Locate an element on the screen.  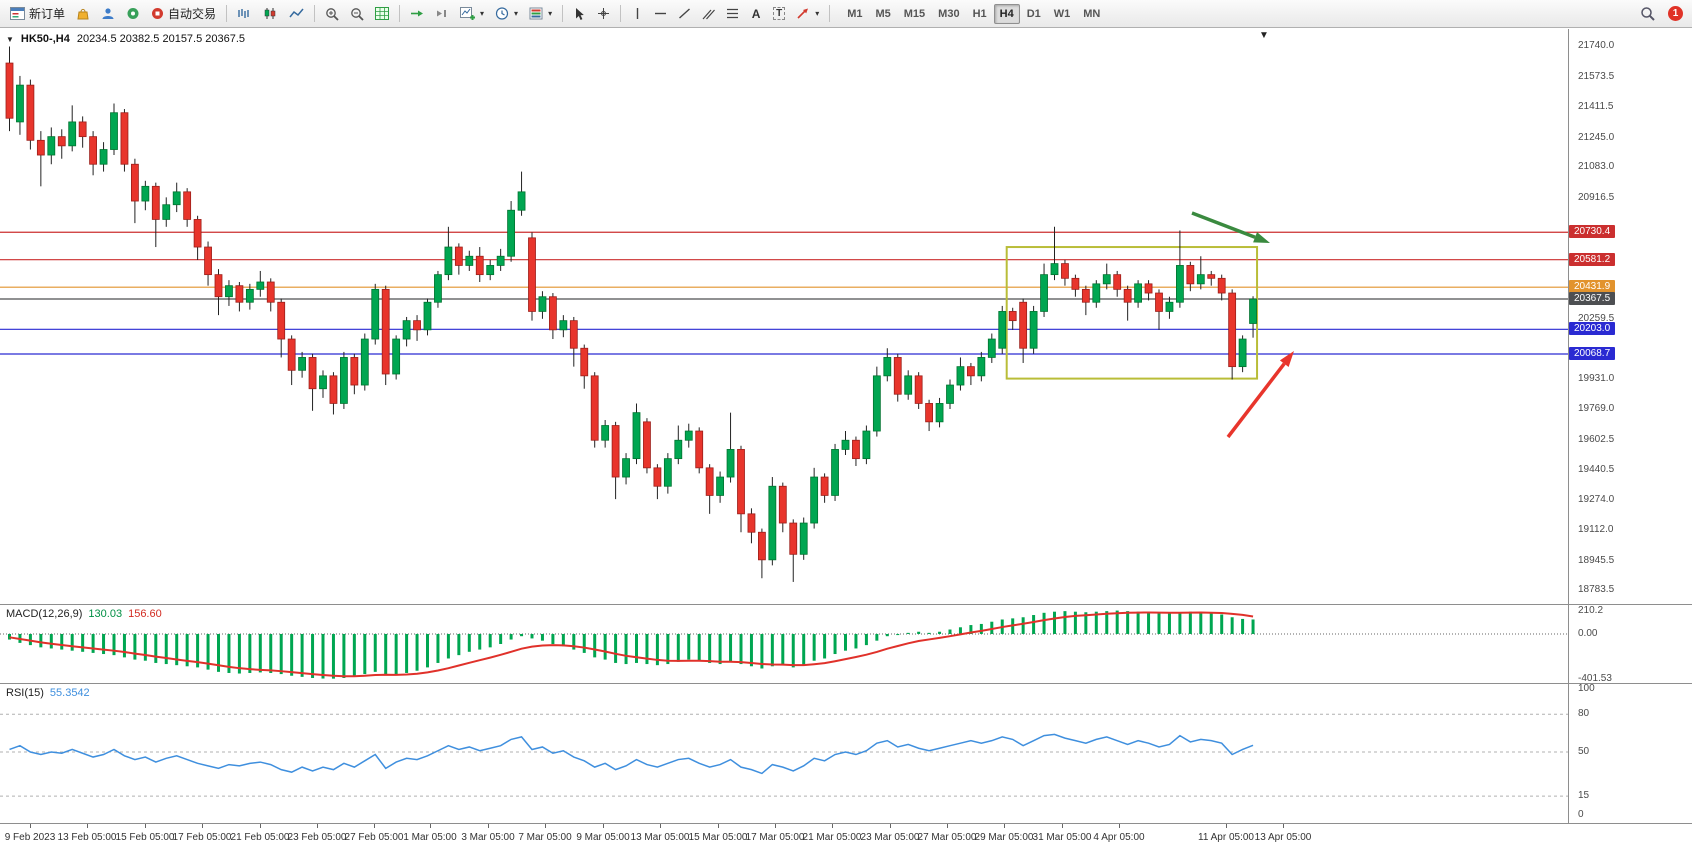
autotrading-button: 自动交易 is located at coordinates (183, 14).